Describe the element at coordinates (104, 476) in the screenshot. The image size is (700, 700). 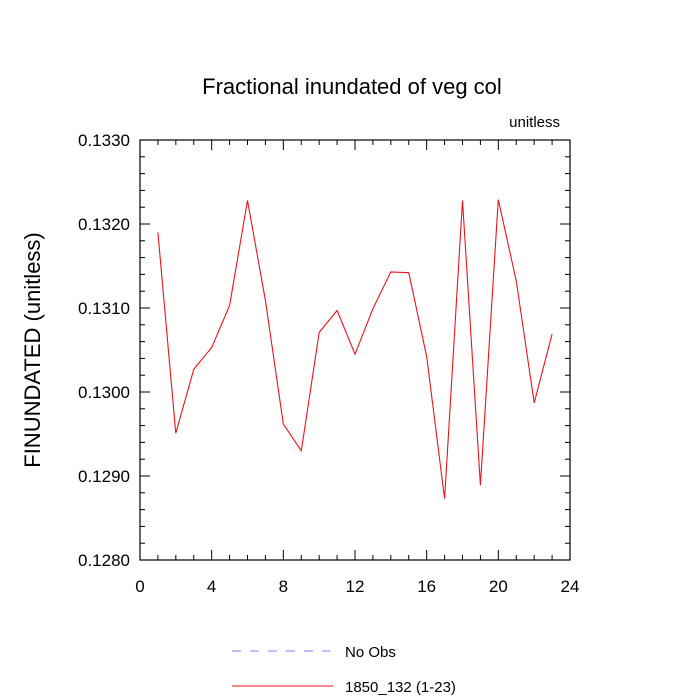
I see `y-tick-label: 0.1290` at that location.